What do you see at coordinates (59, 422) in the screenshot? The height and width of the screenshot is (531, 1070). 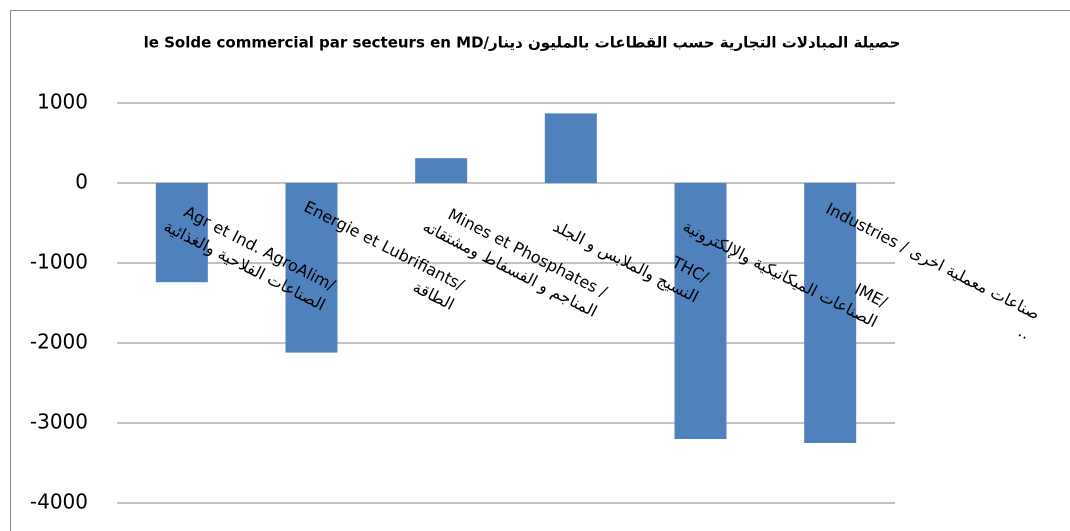 I see `y-tick-label: -3000` at bounding box center [59, 422].